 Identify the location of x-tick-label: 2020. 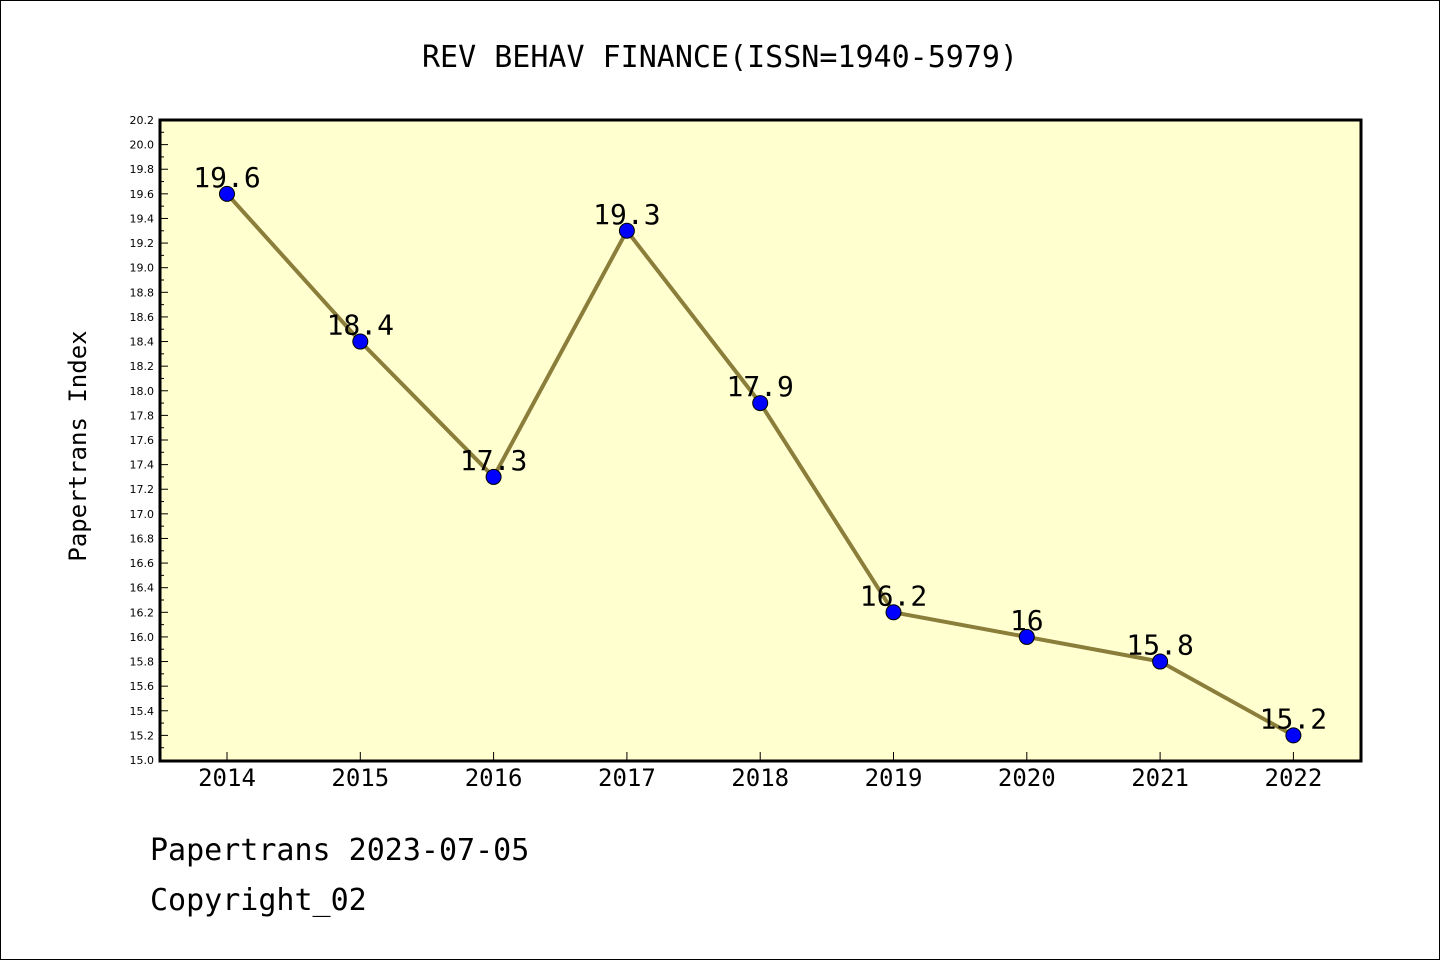
(1027, 778).